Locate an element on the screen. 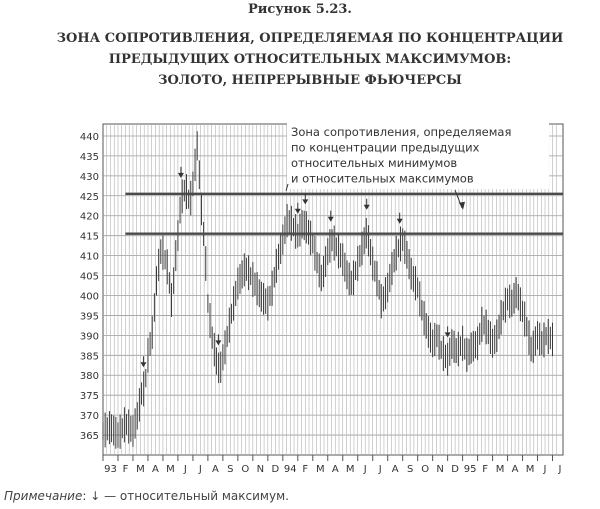 This screenshot has width=600, height=509. y-tick-label: 405 is located at coordinates (89, 277).